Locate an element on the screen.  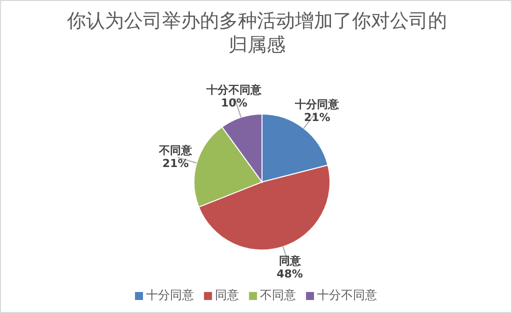
slice-label: 十分不同意 is located at coordinates (234, 89).